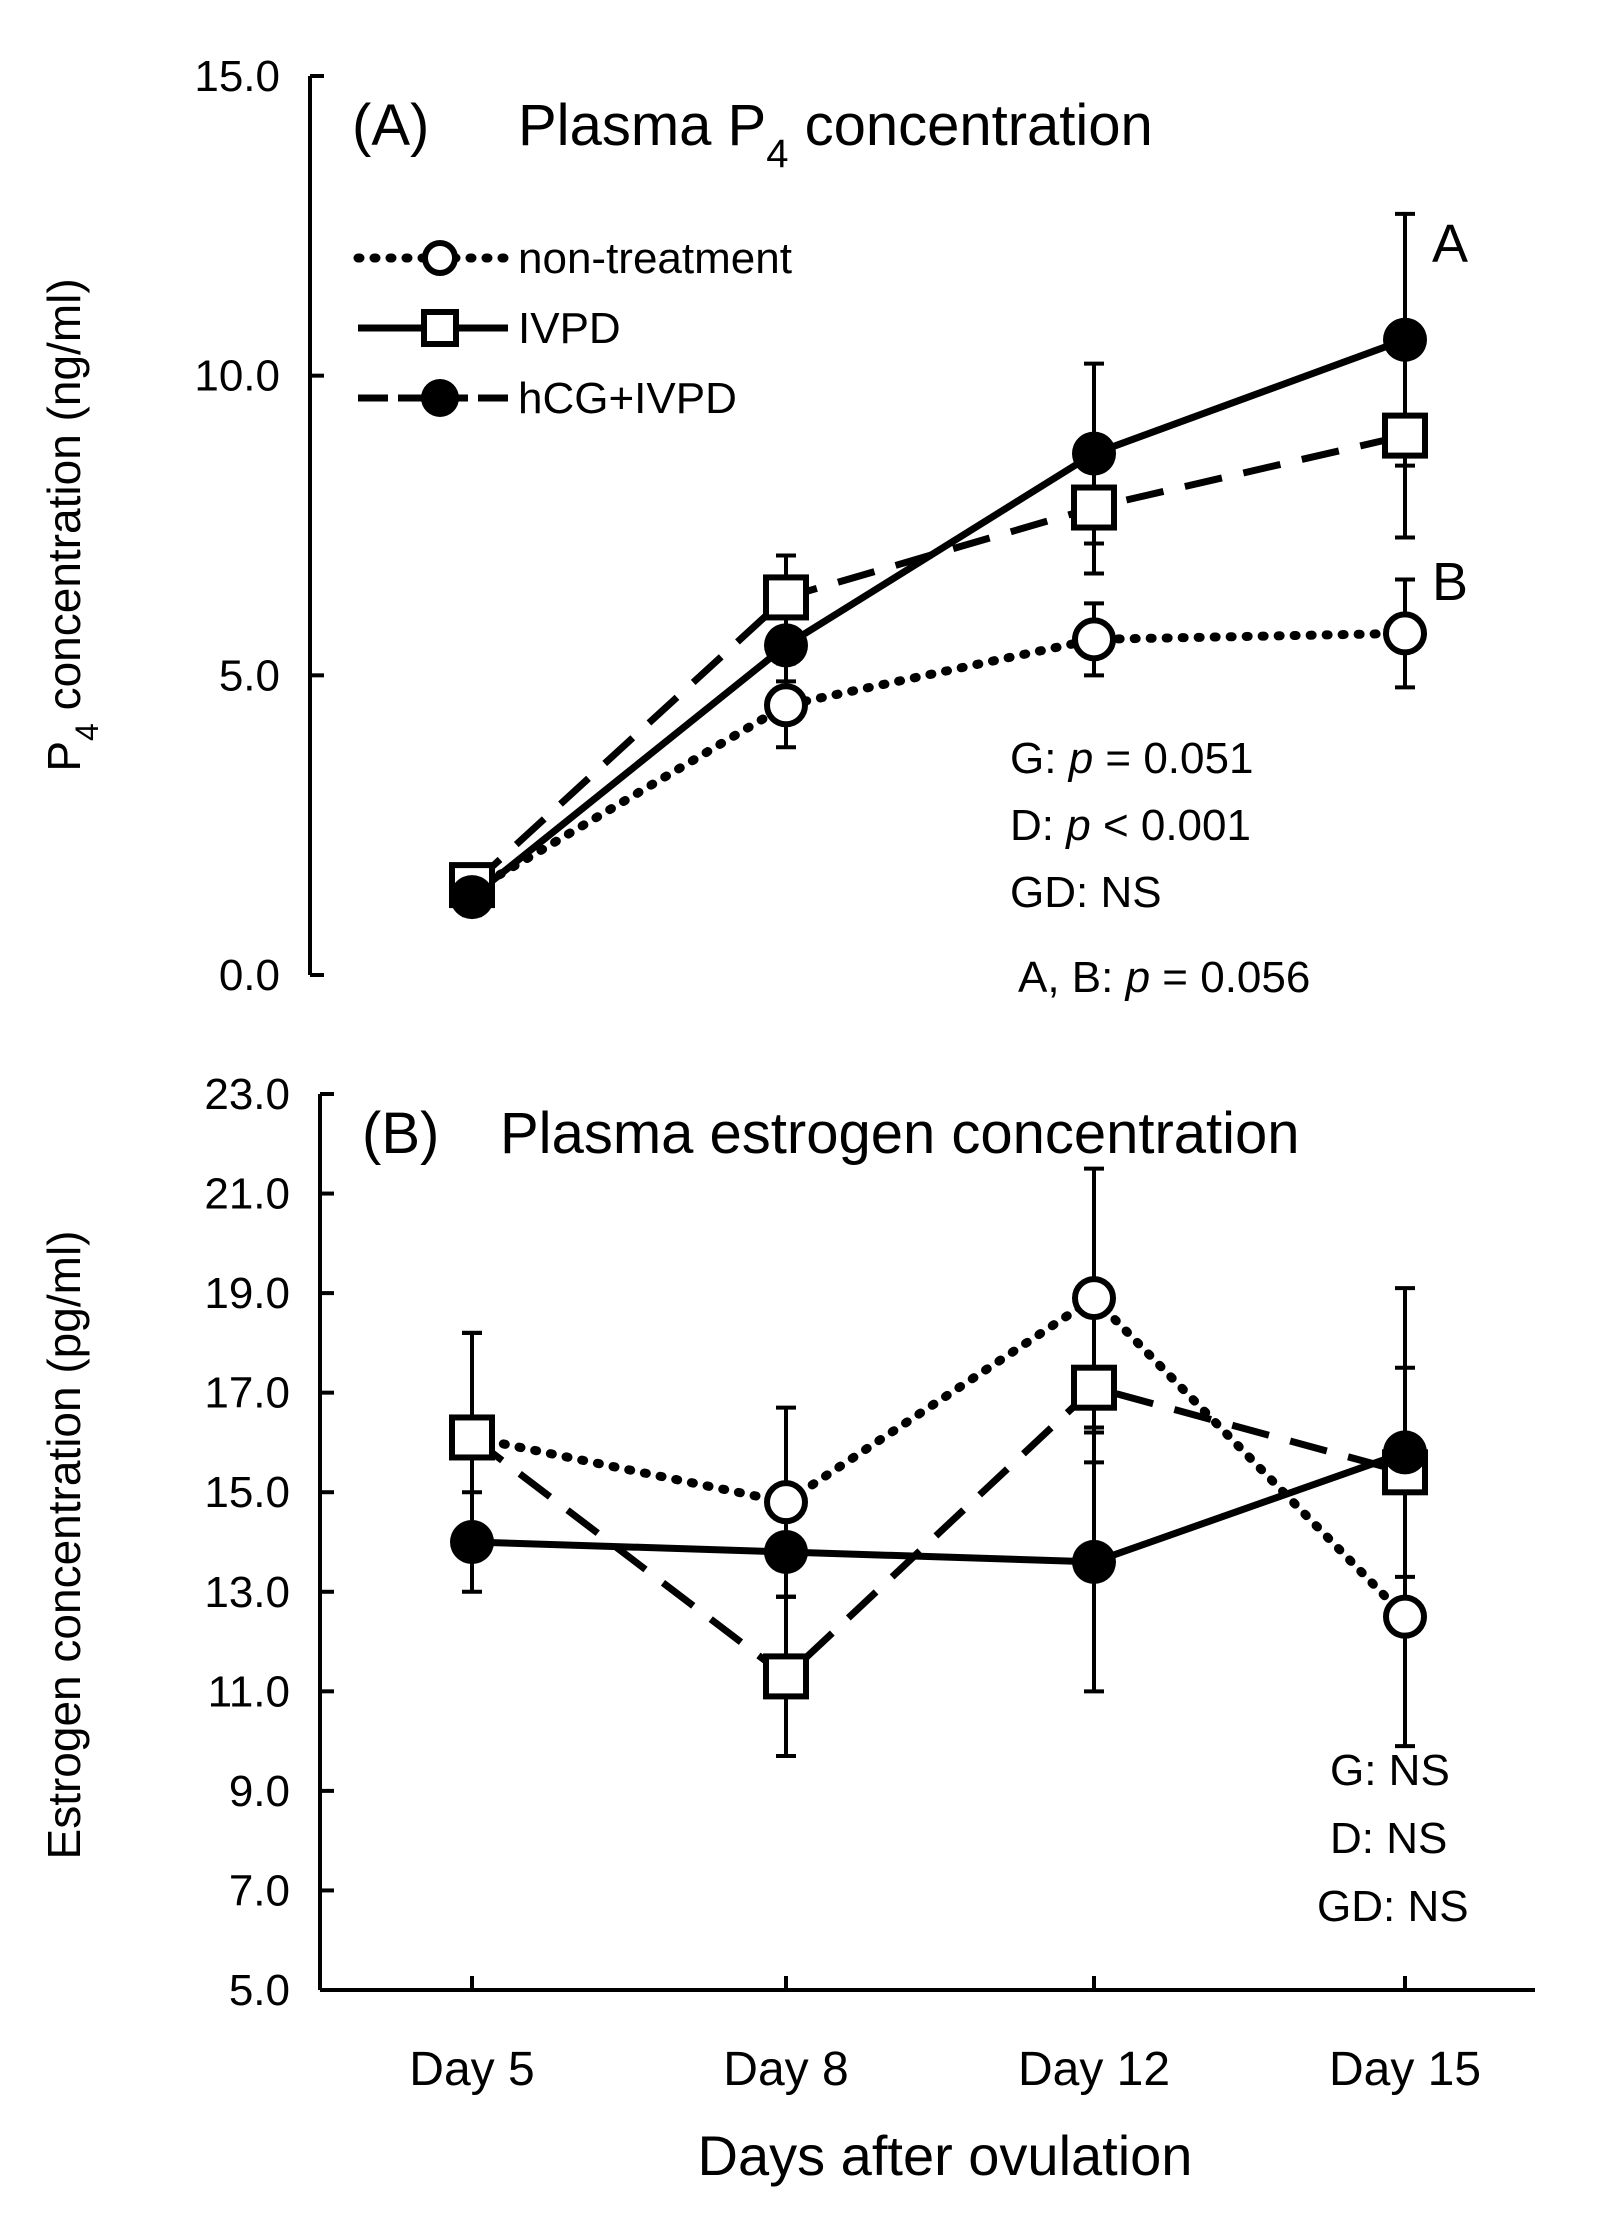 This screenshot has width=1599, height=2222. I want to click on panel-a-y-tick-label: 15.0, so click(237, 76).